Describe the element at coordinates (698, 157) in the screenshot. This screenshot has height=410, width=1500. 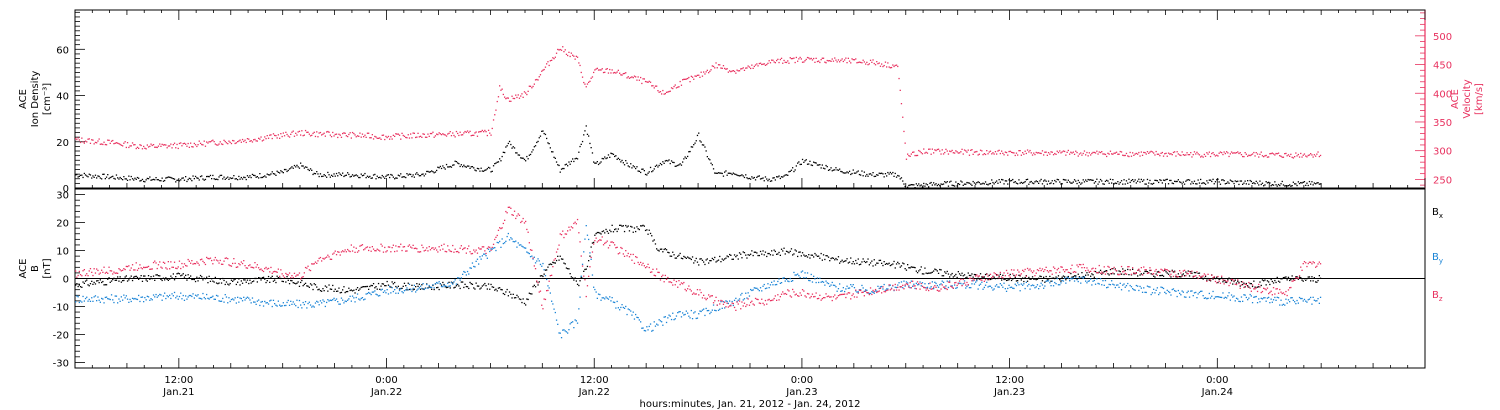
I see `density-series` at that location.